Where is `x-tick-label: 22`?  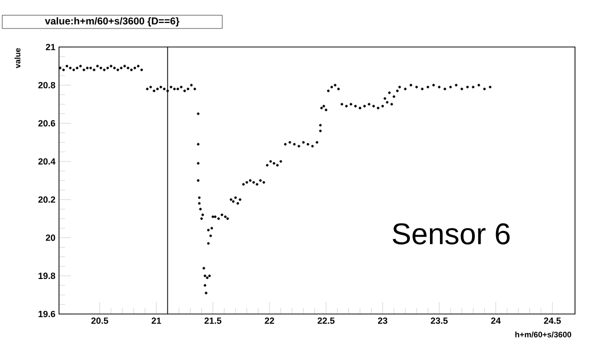
x-tick-label: 22 is located at coordinates (269, 321).